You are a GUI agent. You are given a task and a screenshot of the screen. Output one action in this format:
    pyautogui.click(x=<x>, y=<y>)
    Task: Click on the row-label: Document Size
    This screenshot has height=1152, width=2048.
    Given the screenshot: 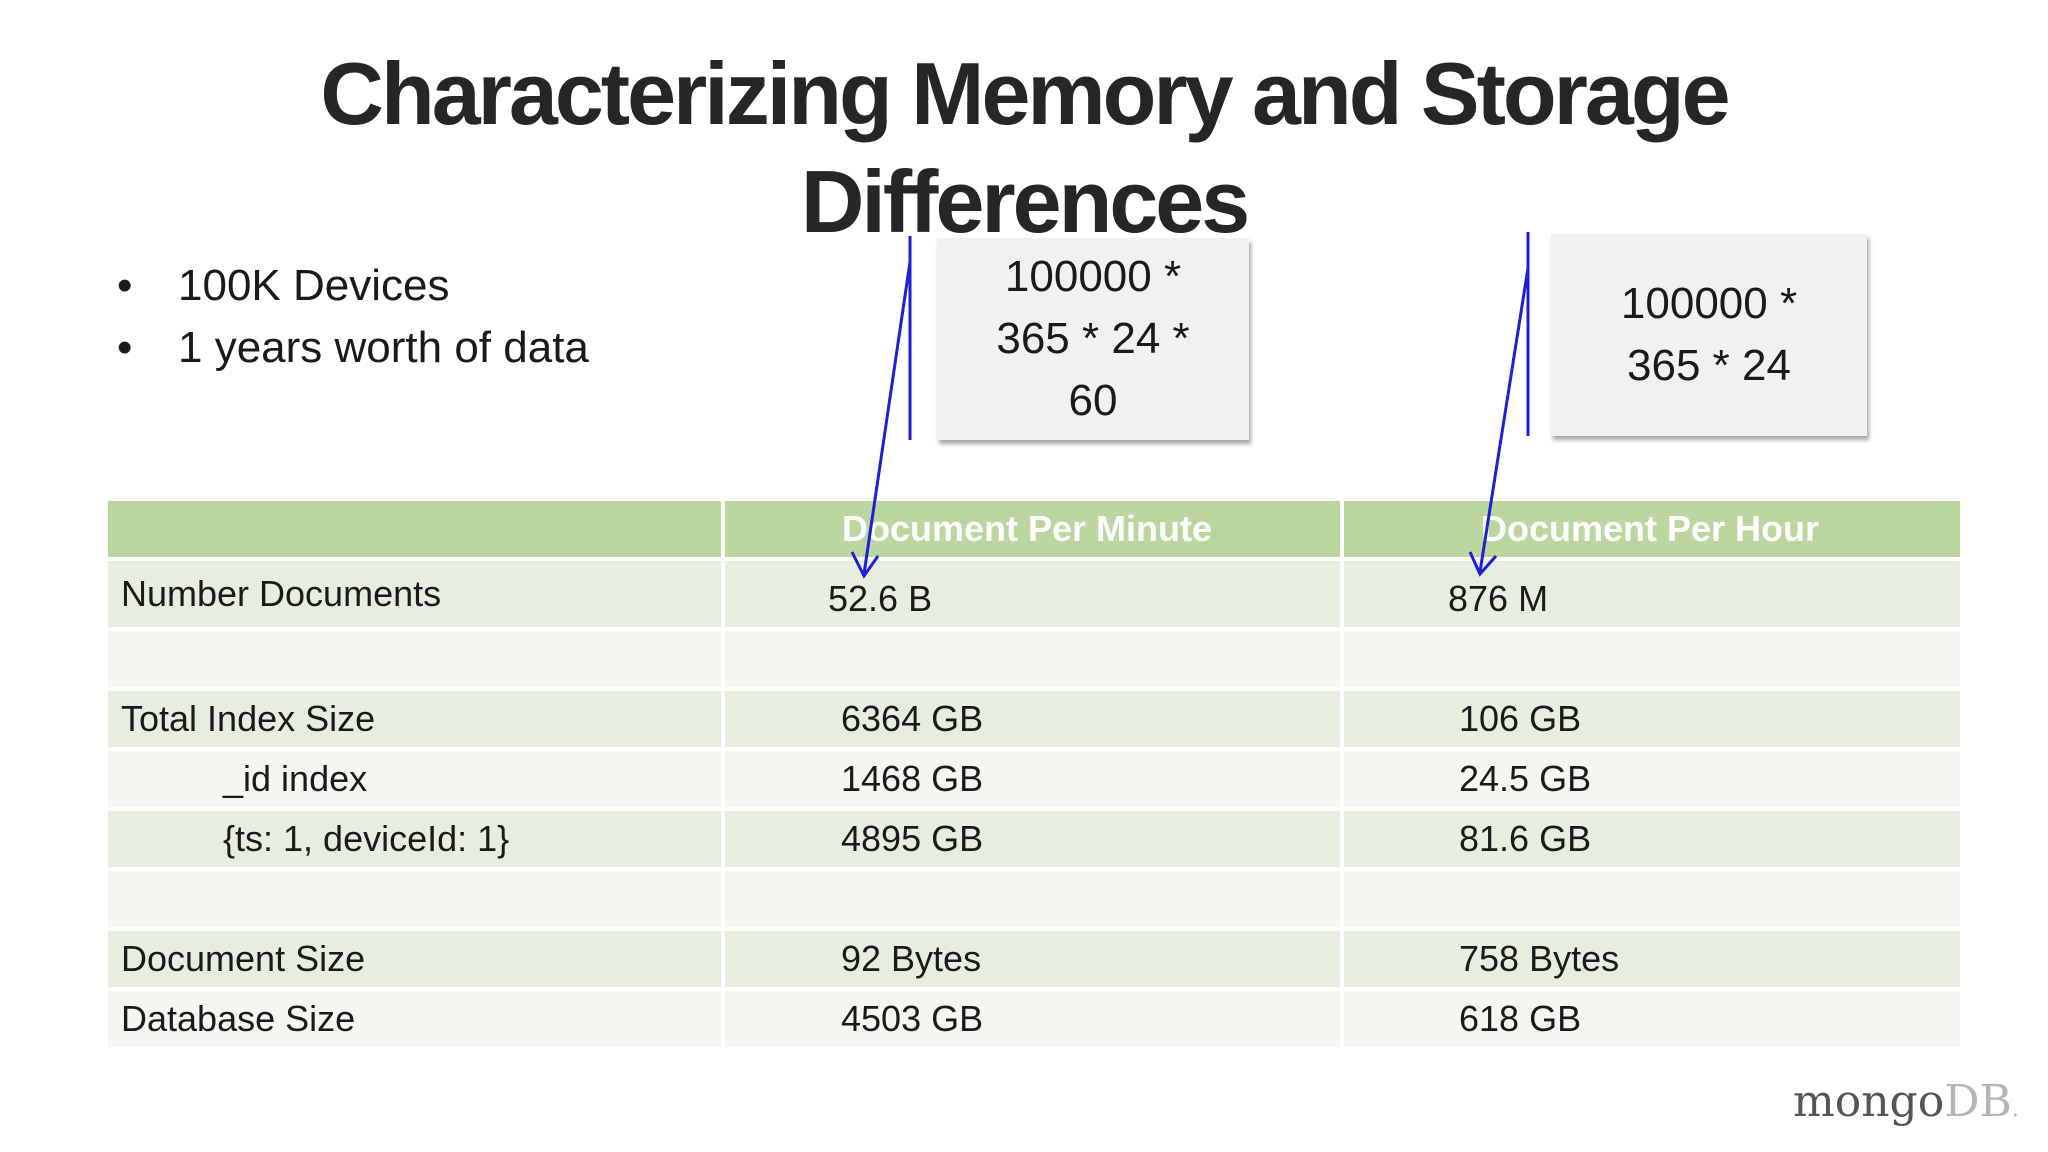 What is the action you would take?
    pyautogui.click(x=414, y=959)
    